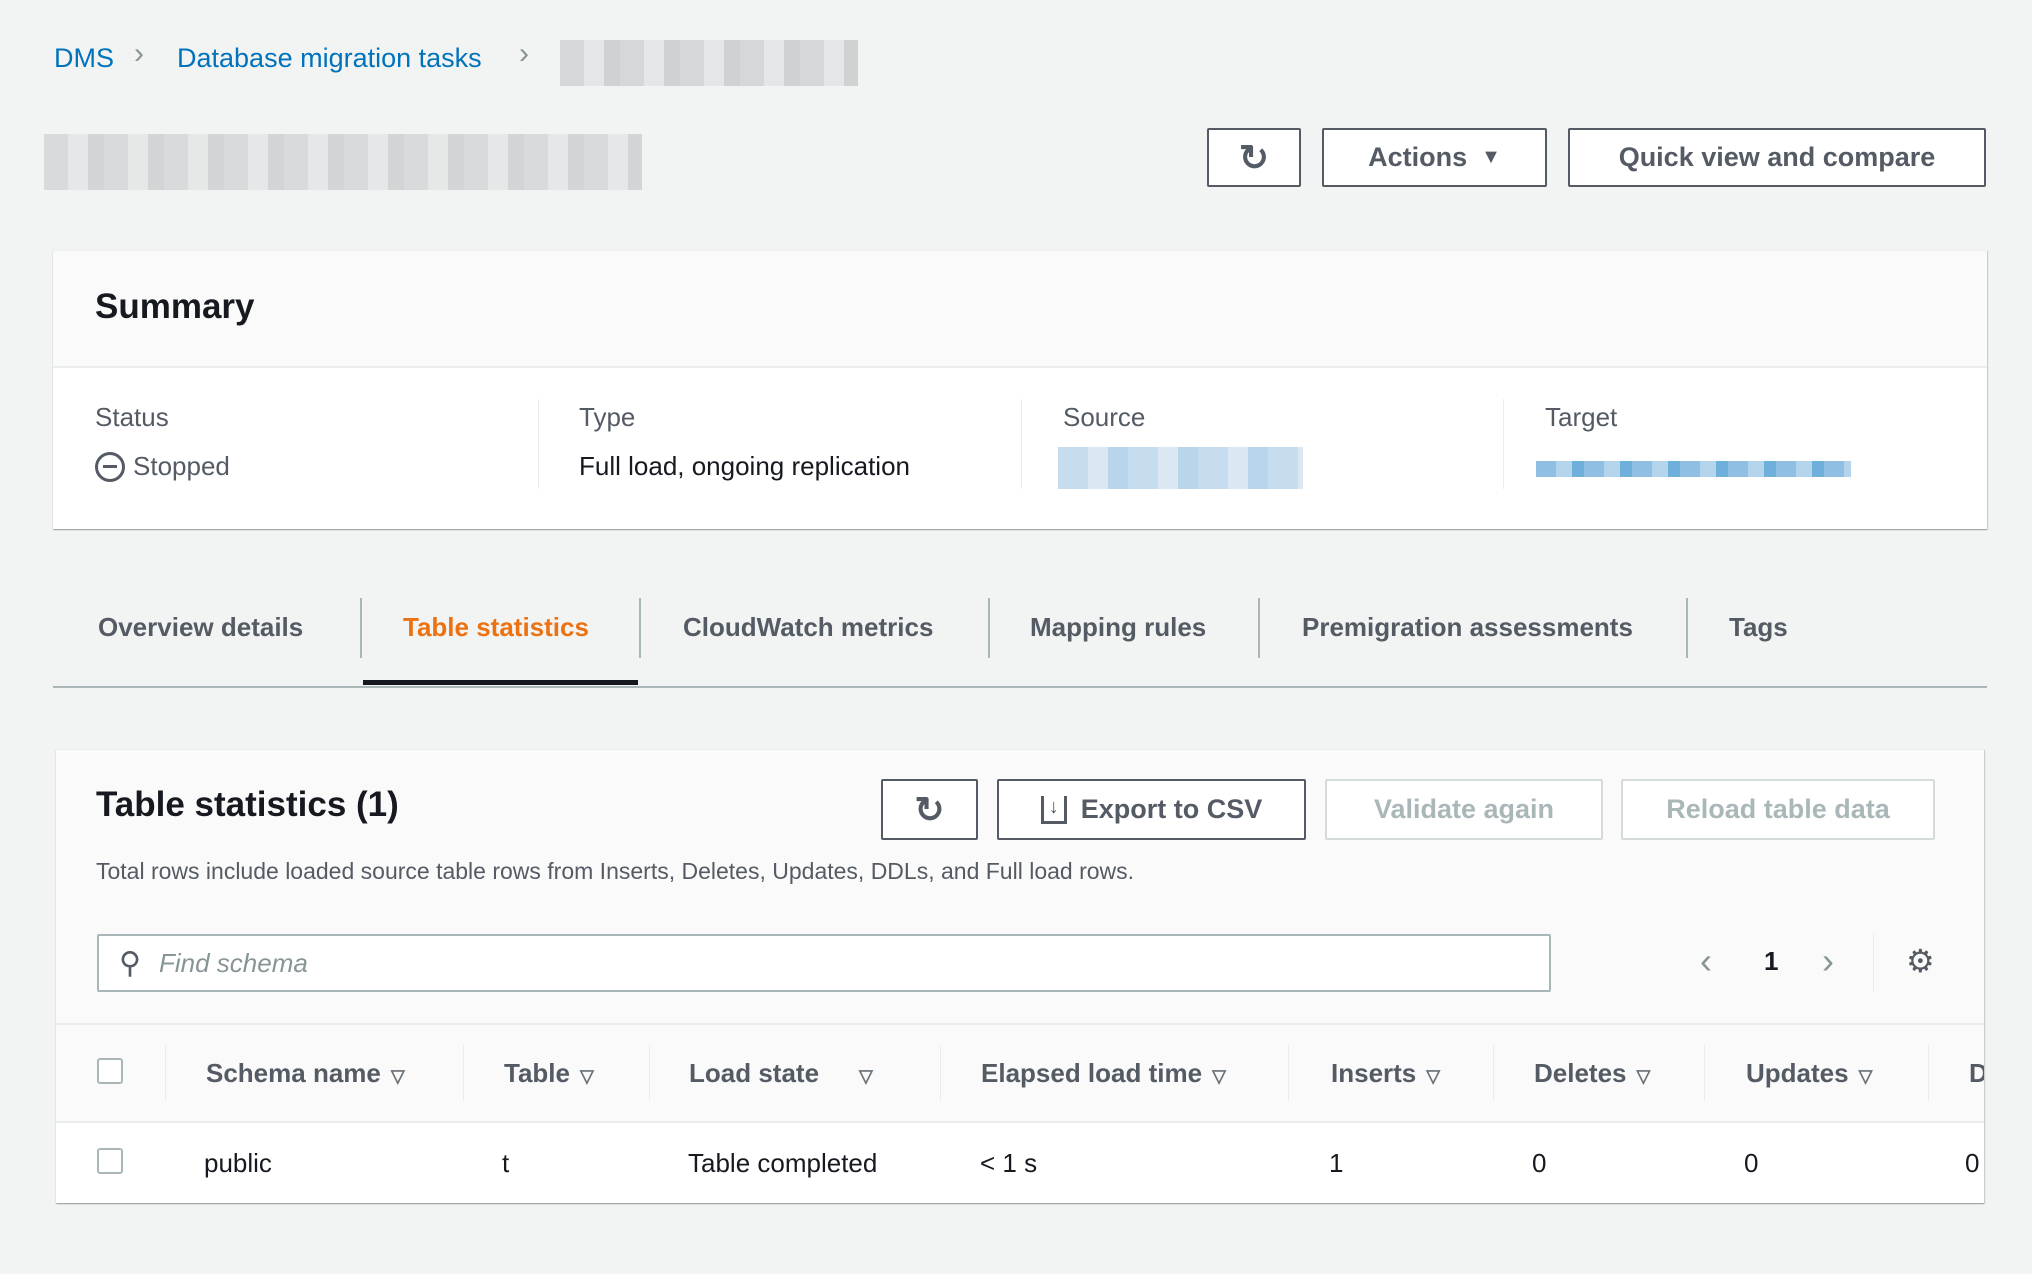 The image size is (2032, 1274). Describe the element at coordinates (709, 63) in the screenshot. I see `breadcrumb-current-redacted` at that location.